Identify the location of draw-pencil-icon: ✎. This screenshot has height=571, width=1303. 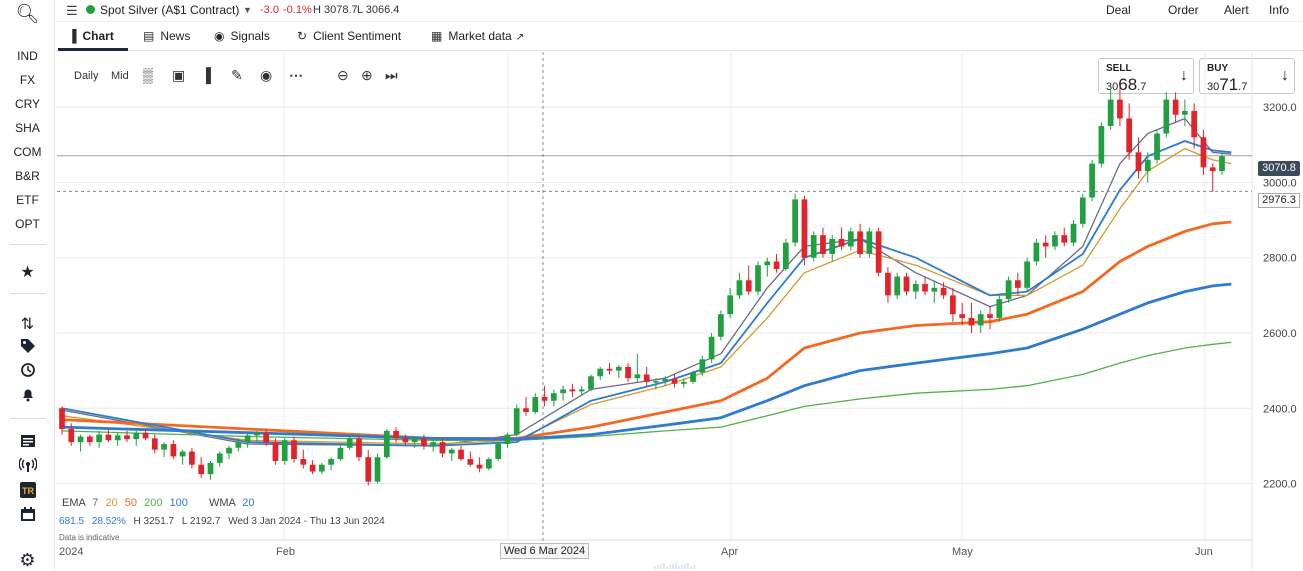
(237, 75).